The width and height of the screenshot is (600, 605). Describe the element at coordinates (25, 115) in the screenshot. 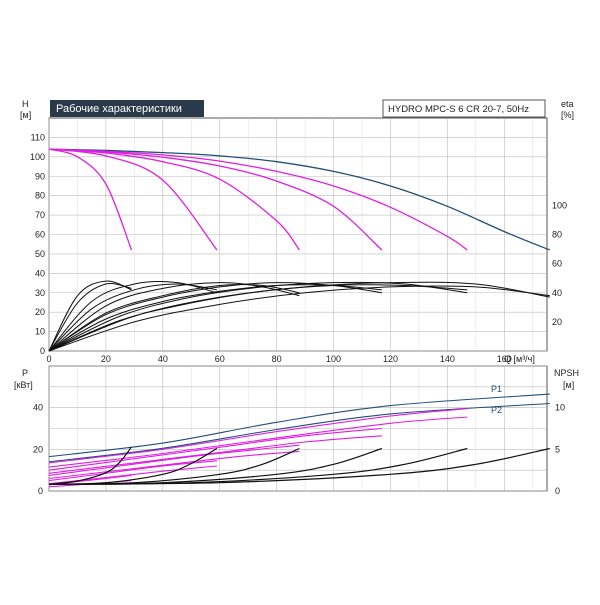

I see `upper-y-unit: [м]` at that location.